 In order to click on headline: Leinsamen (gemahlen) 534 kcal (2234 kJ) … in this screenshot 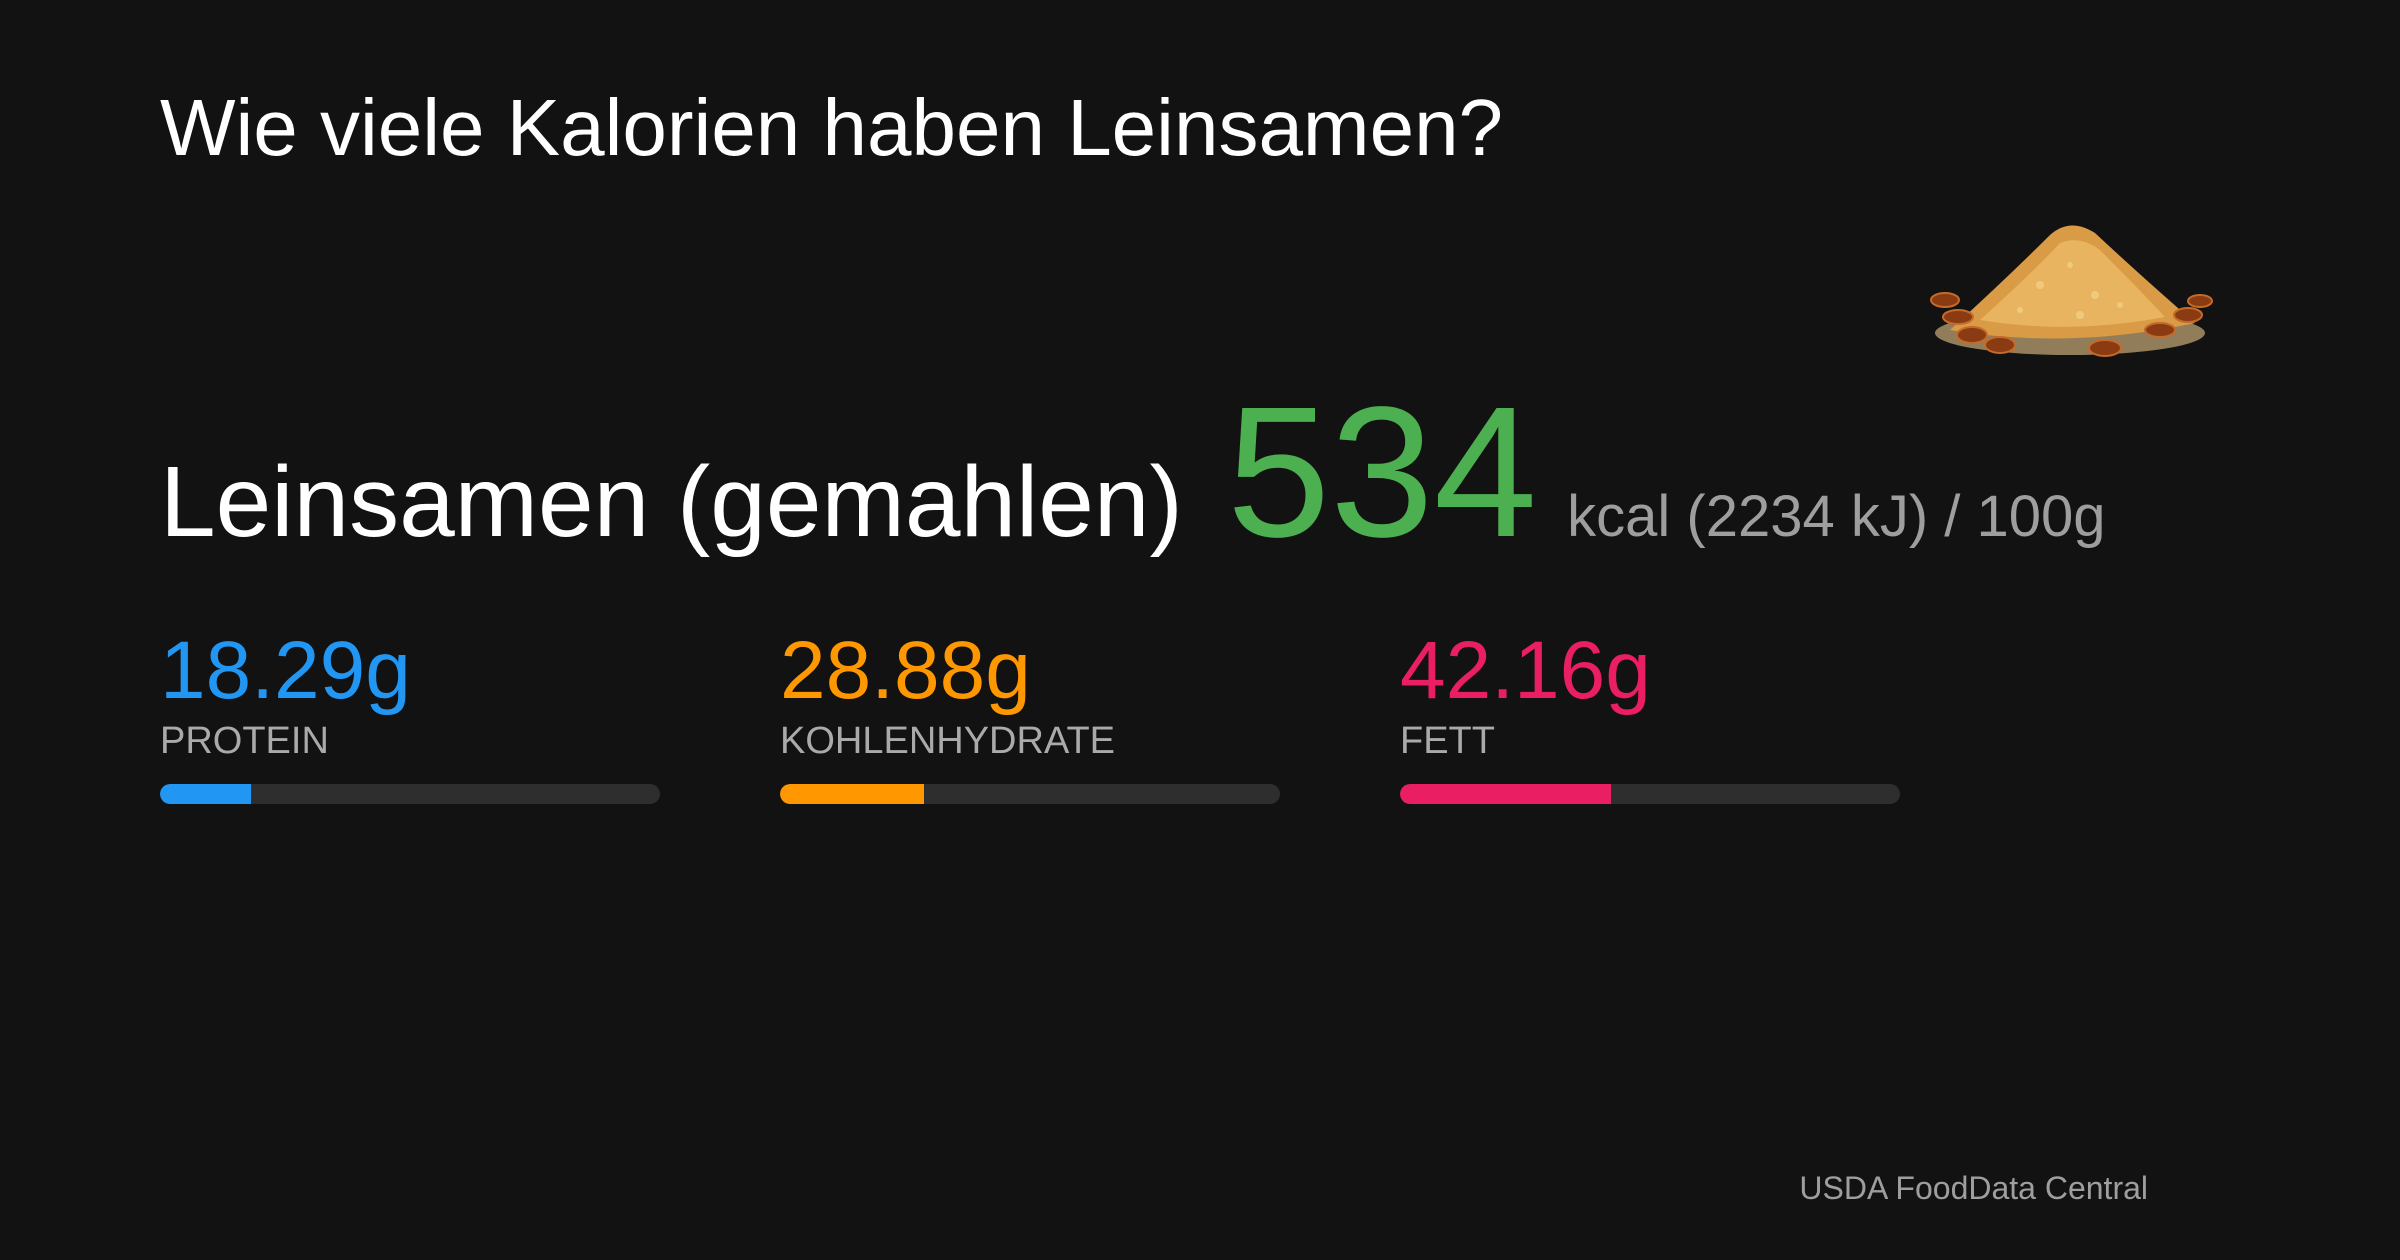, I will do `click(1133, 473)`.